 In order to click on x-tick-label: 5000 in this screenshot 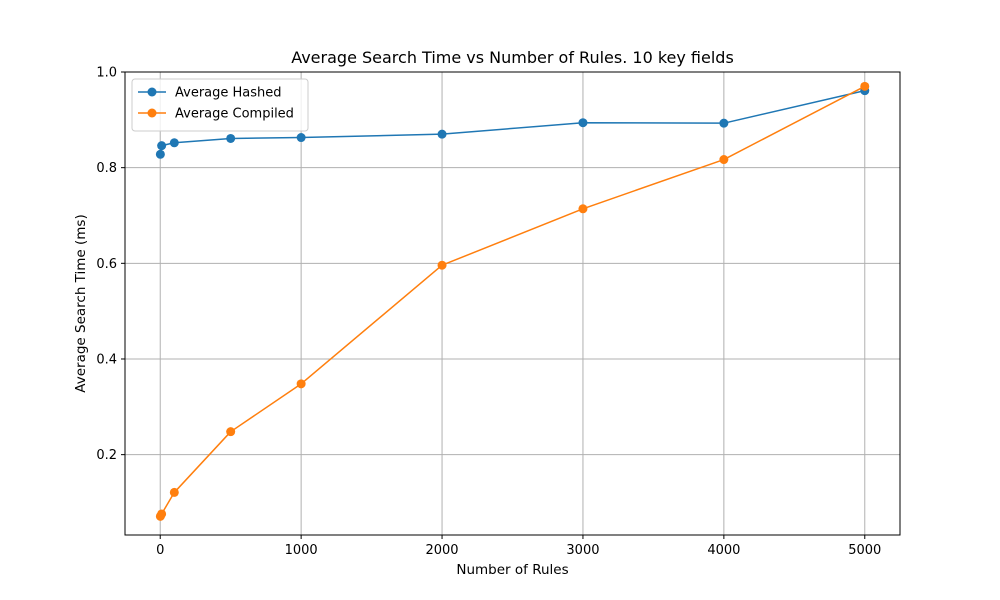, I will do `click(864, 550)`.